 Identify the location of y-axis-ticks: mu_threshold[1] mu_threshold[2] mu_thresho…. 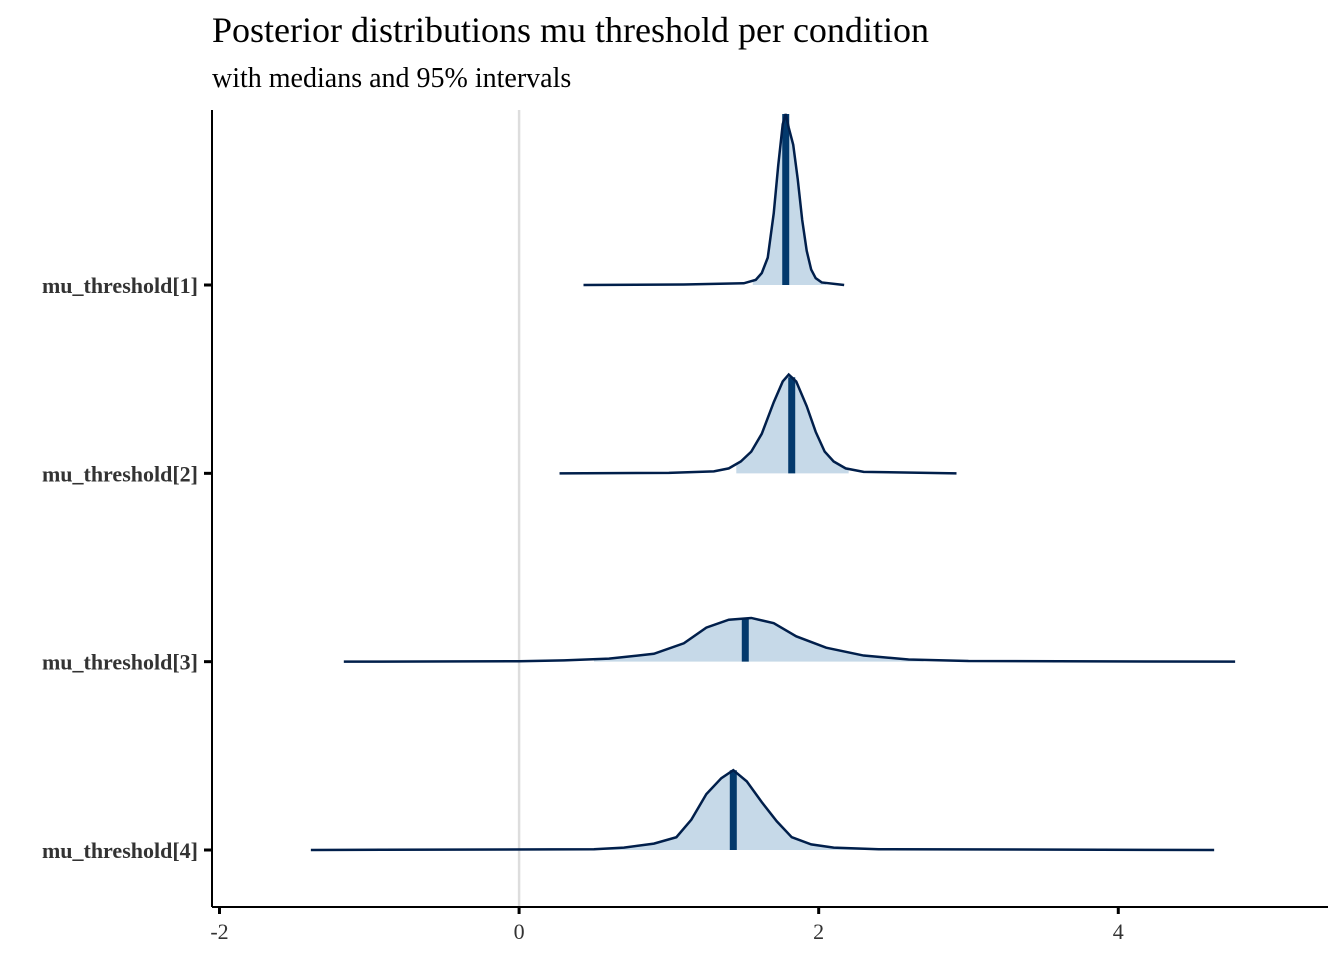
(127, 568).